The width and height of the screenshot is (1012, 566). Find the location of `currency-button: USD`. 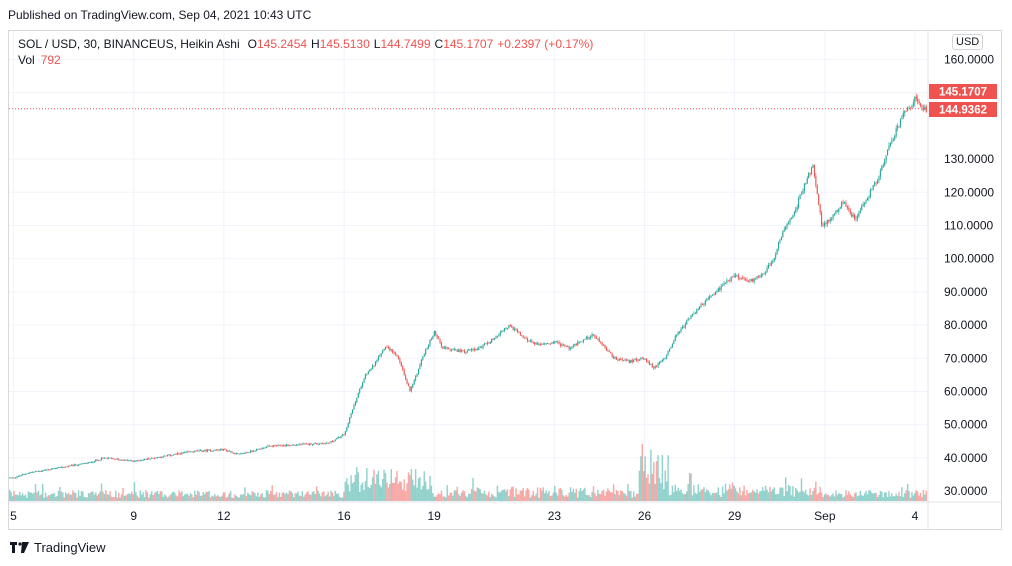

currency-button: USD is located at coordinates (968, 42).